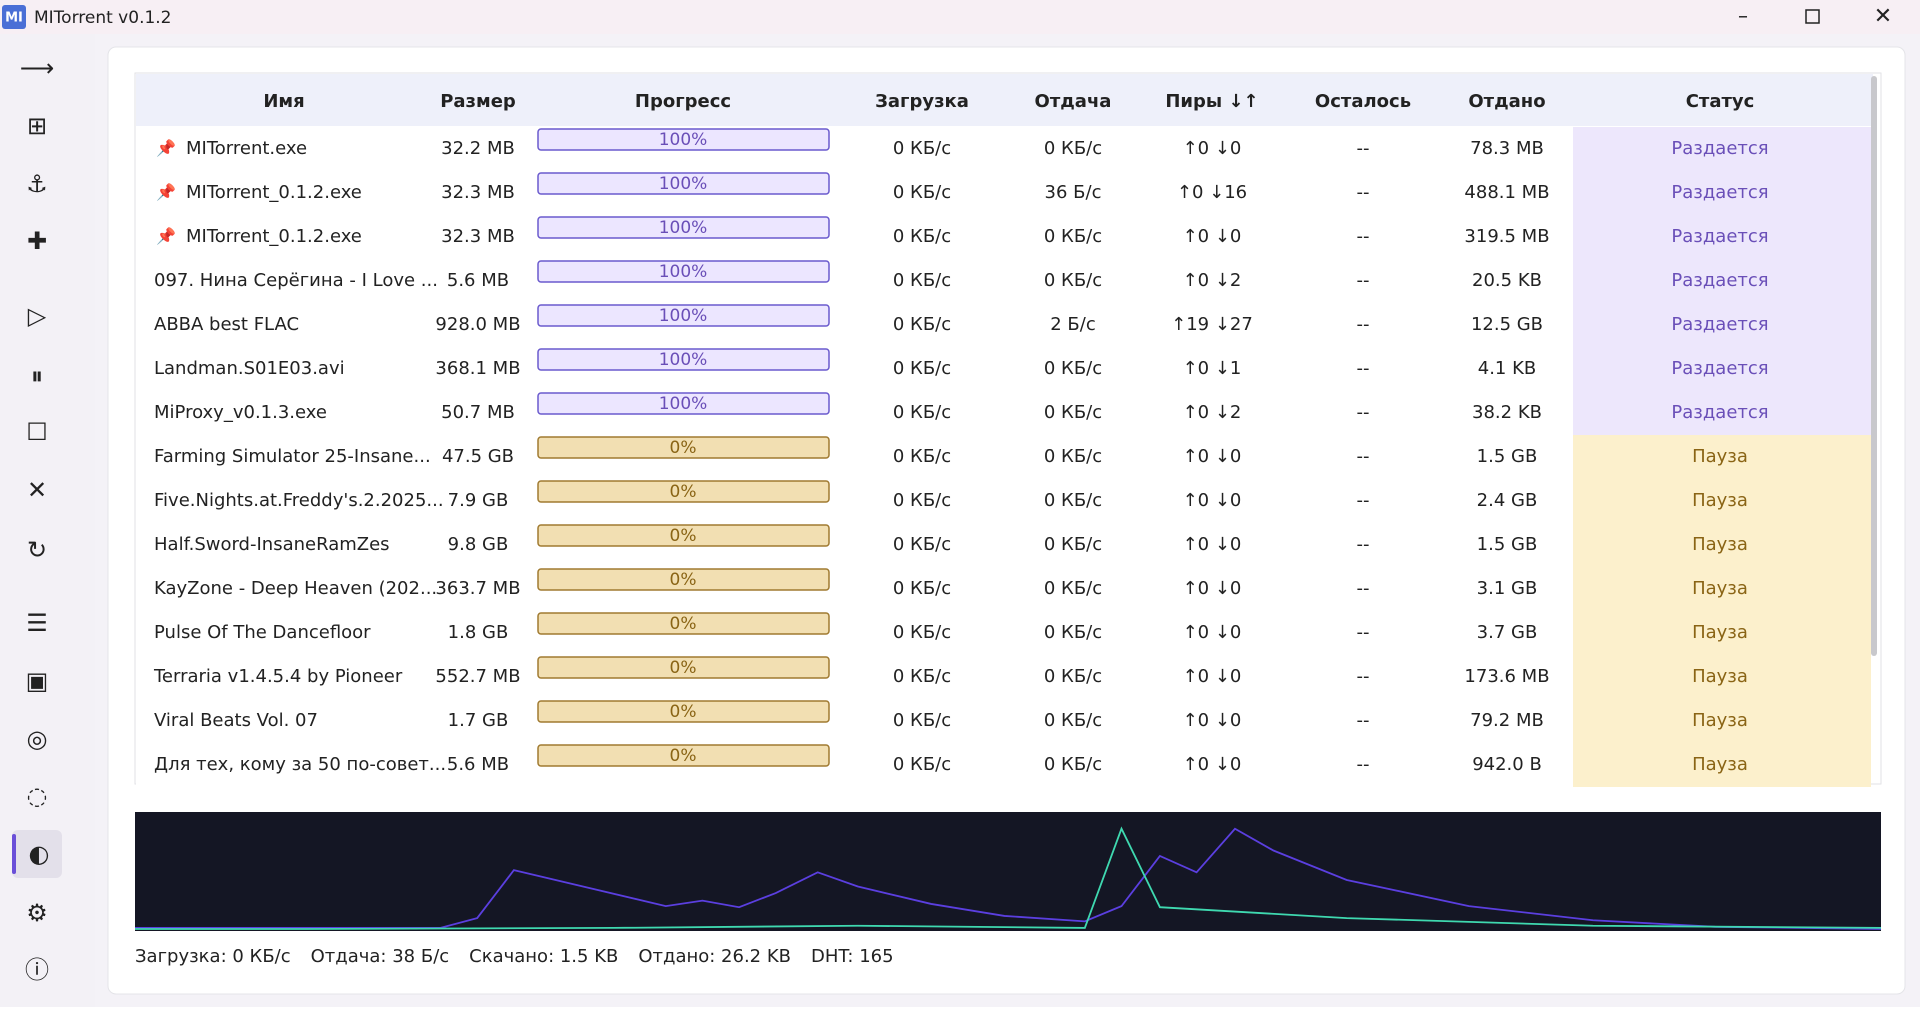 The height and width of the screenshot is (1011, 1920). Describe the element at coordinates (1004, 100) in the screenshot. I see `table-header` at that location.